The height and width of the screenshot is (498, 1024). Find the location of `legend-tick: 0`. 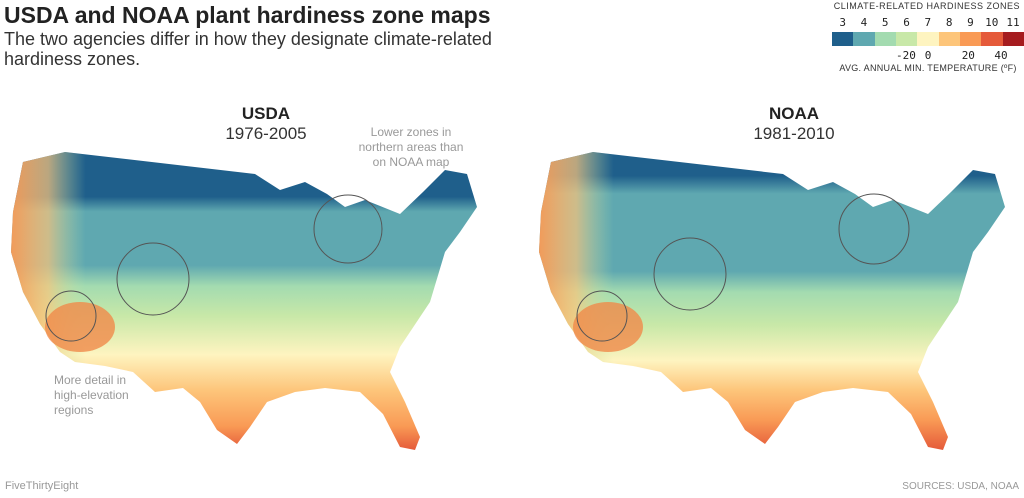

legend-tick: 0 is located at coordinates (928, 55).